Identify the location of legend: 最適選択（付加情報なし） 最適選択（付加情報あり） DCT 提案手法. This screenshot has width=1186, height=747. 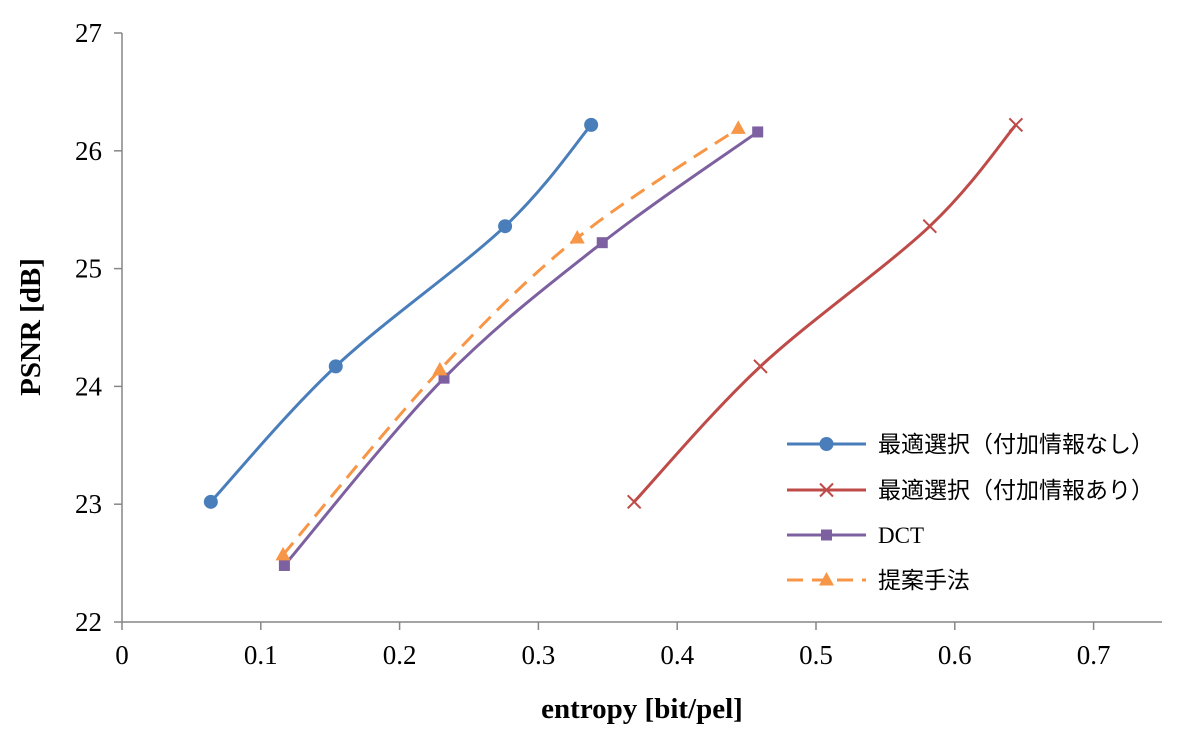
(970, 513).